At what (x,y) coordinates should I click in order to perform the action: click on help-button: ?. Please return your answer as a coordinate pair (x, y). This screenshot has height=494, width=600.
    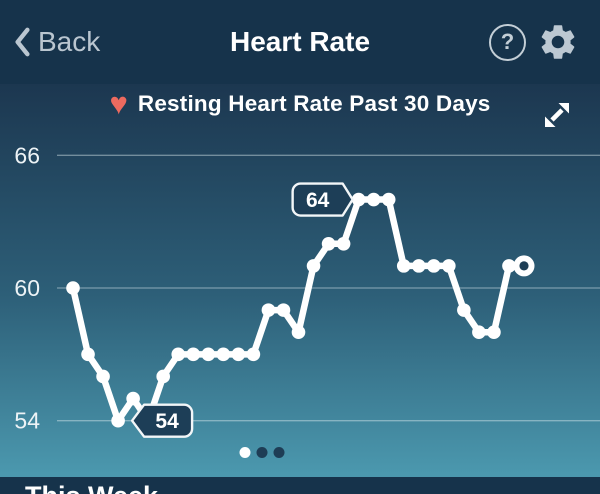
    Looking at the image, I should click on (507, 42).